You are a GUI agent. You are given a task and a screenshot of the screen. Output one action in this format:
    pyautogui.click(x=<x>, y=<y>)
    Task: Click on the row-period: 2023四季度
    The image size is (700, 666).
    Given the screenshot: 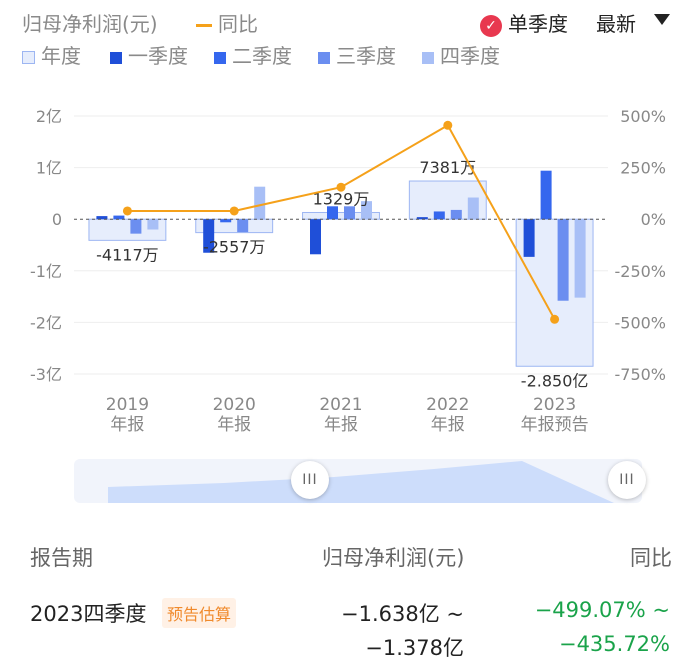 What is the action you would take?
    pyautogui.click(x=88, y=614)
    